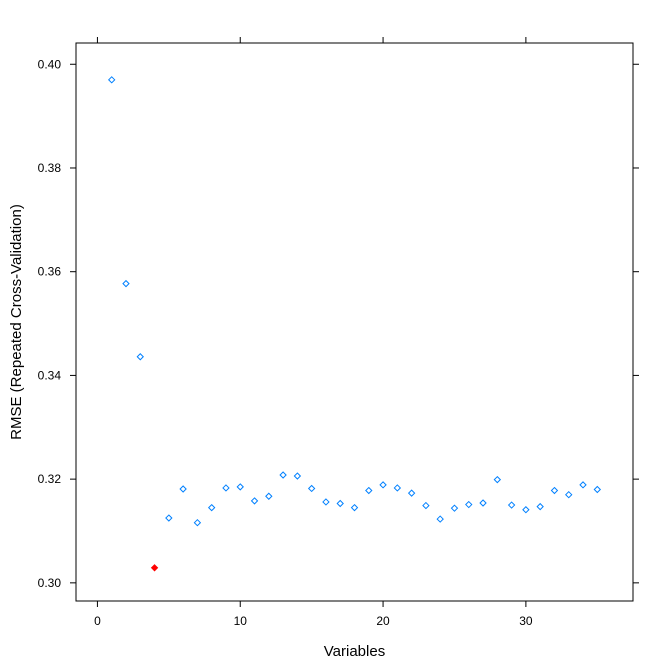 The image size is (672, 672). What do you see at coordinates (50, 272) in the screenshot?
I see `y-tick-label: 0.36` at bounding box center [50, 272].